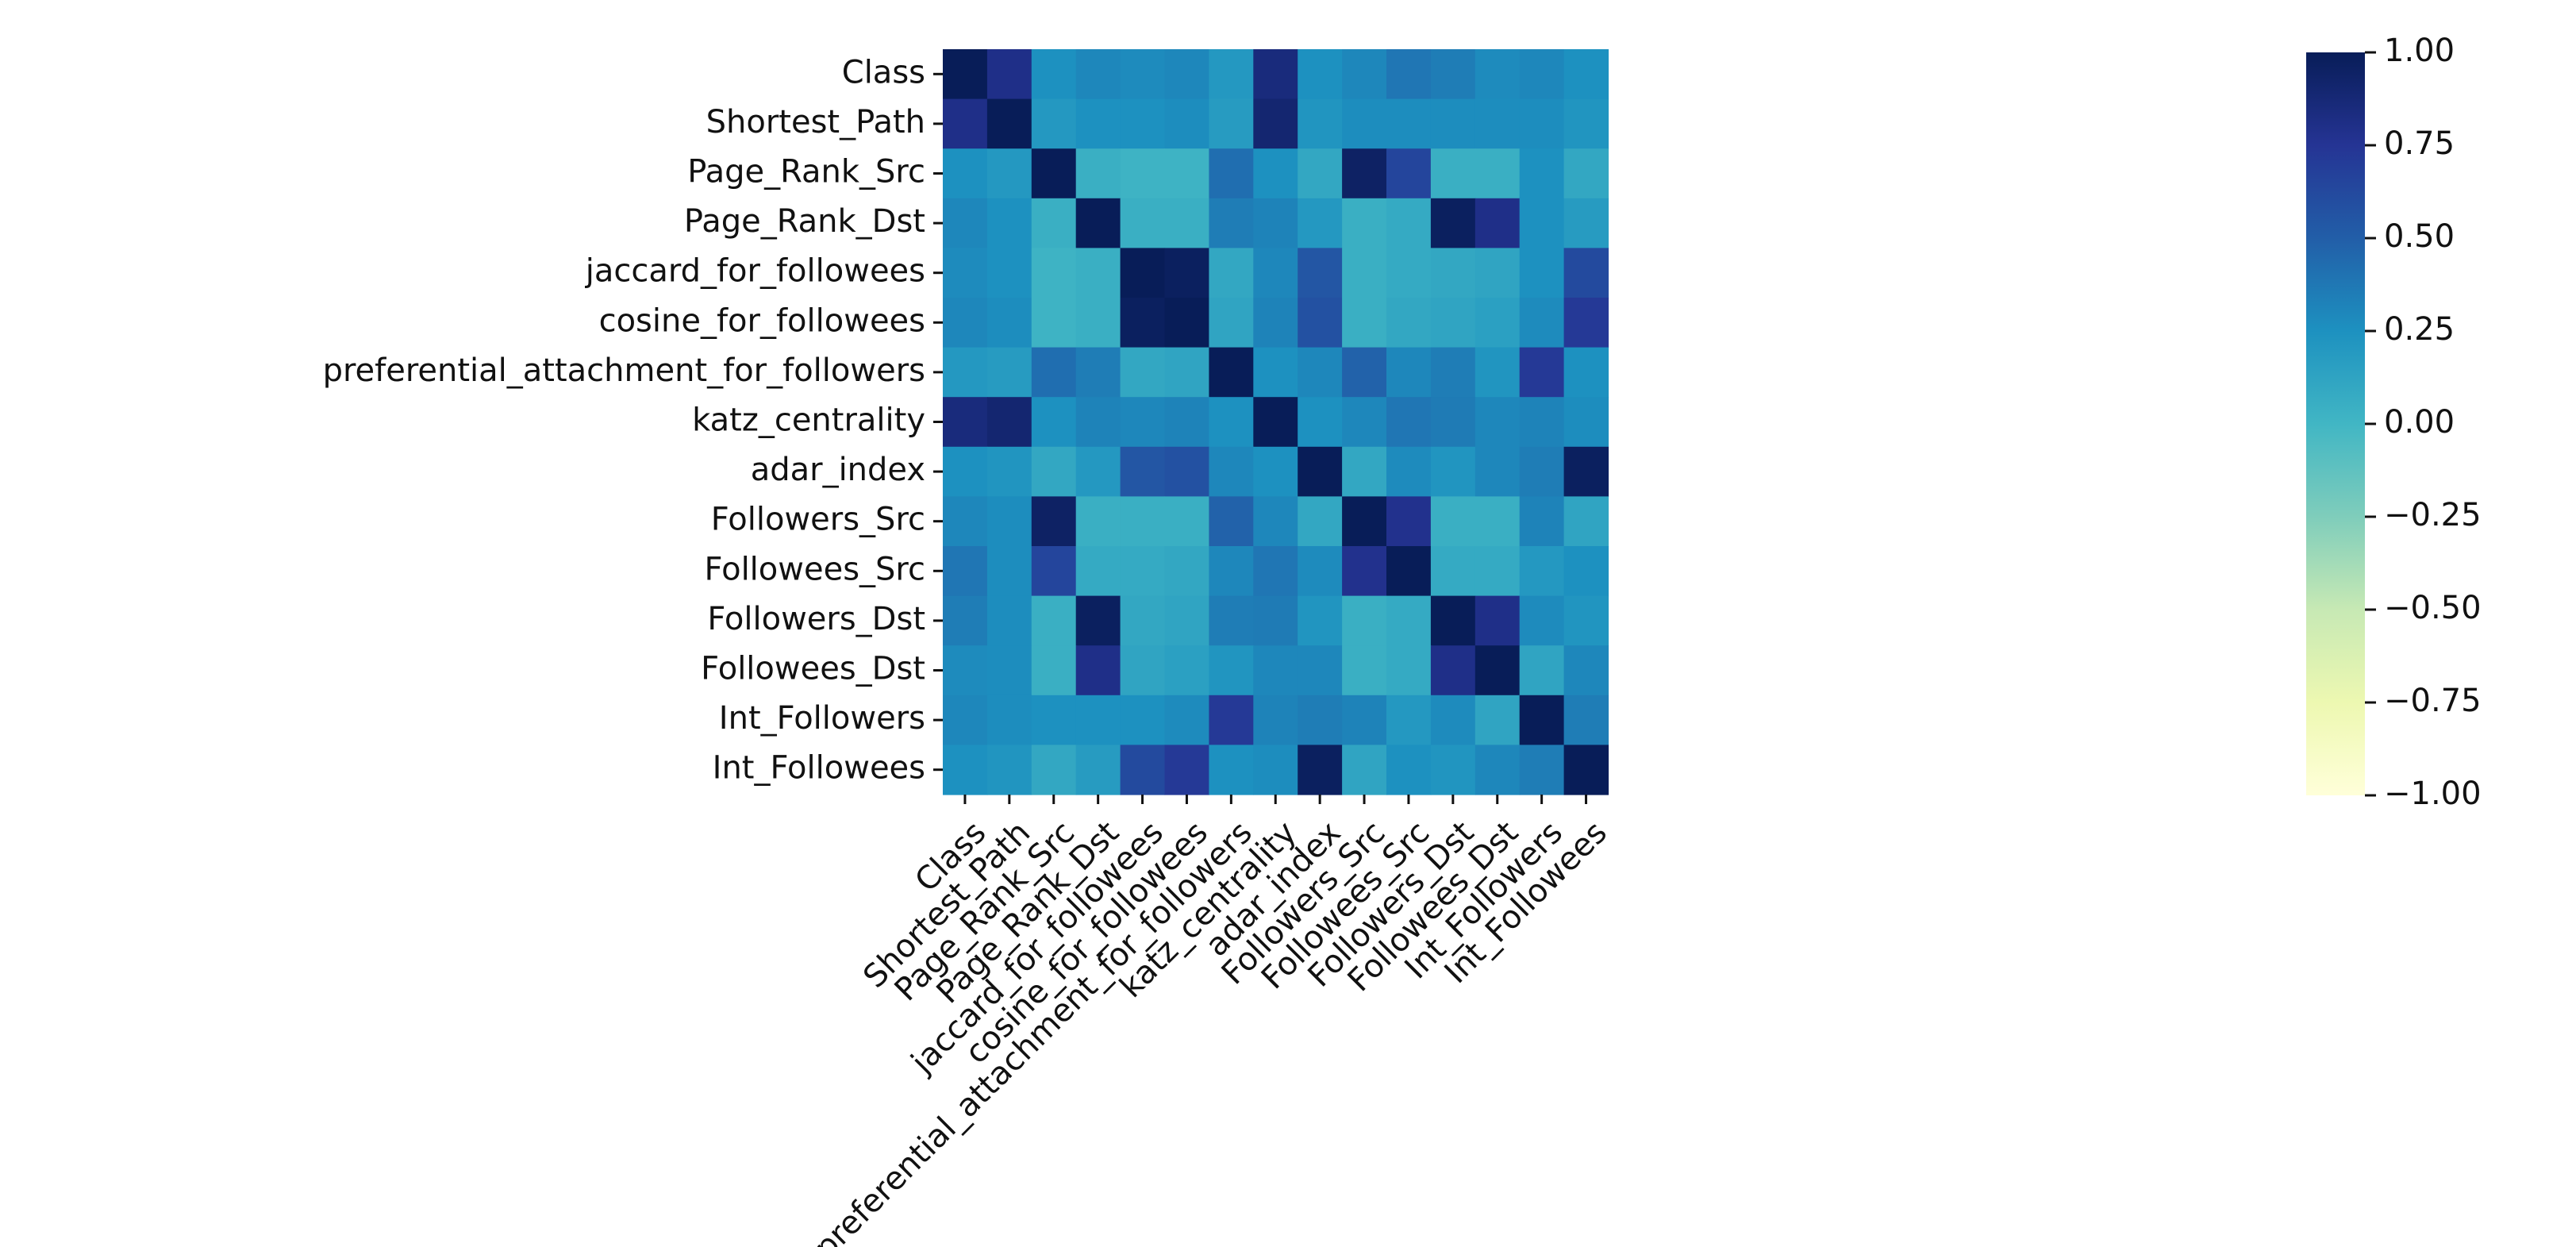  What do you see at coordinates (762, 320) in the screenshot?
I see `y-tick-label: cosine_for_followees` at bounding box center [762, 320].